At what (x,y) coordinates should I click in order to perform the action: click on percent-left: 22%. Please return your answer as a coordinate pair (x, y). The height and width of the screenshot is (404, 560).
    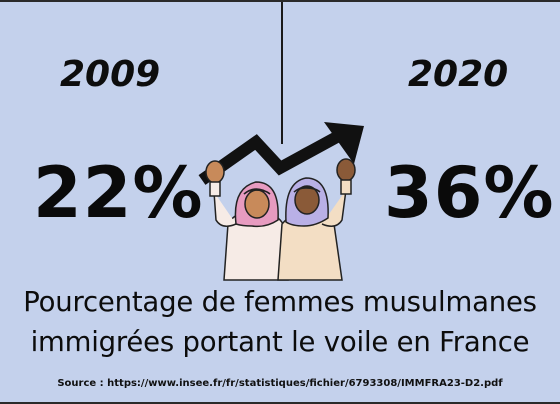
    Looking at the image, I should click on (118, 193).